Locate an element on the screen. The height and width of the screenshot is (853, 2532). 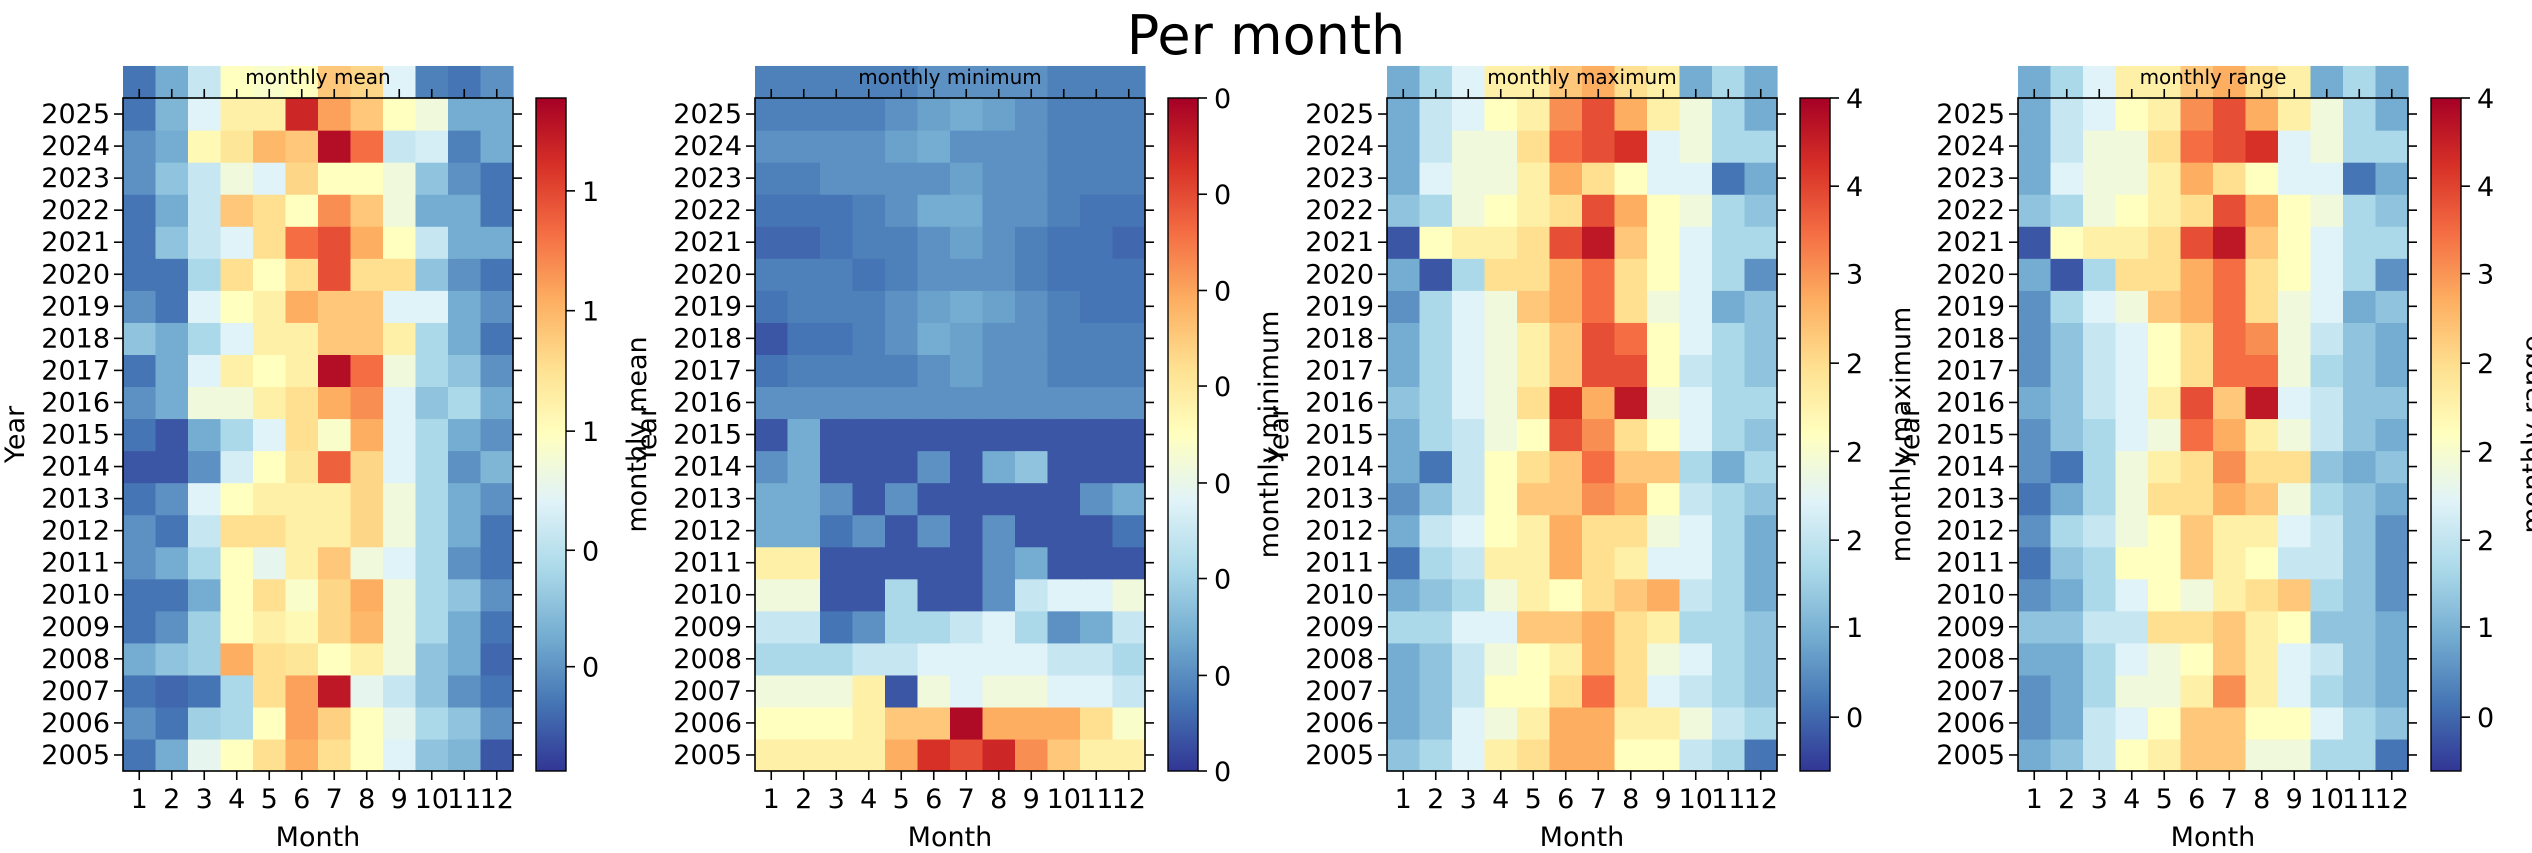
x-tick-label: 12 is located at coordinates (2392, 799).